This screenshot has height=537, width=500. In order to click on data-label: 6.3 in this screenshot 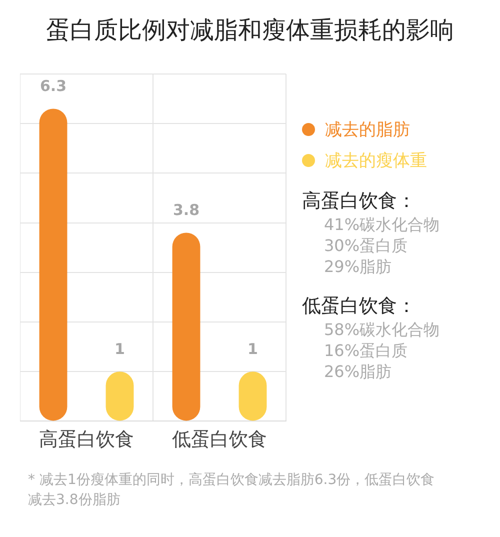, I will do `click(53, 86)`.